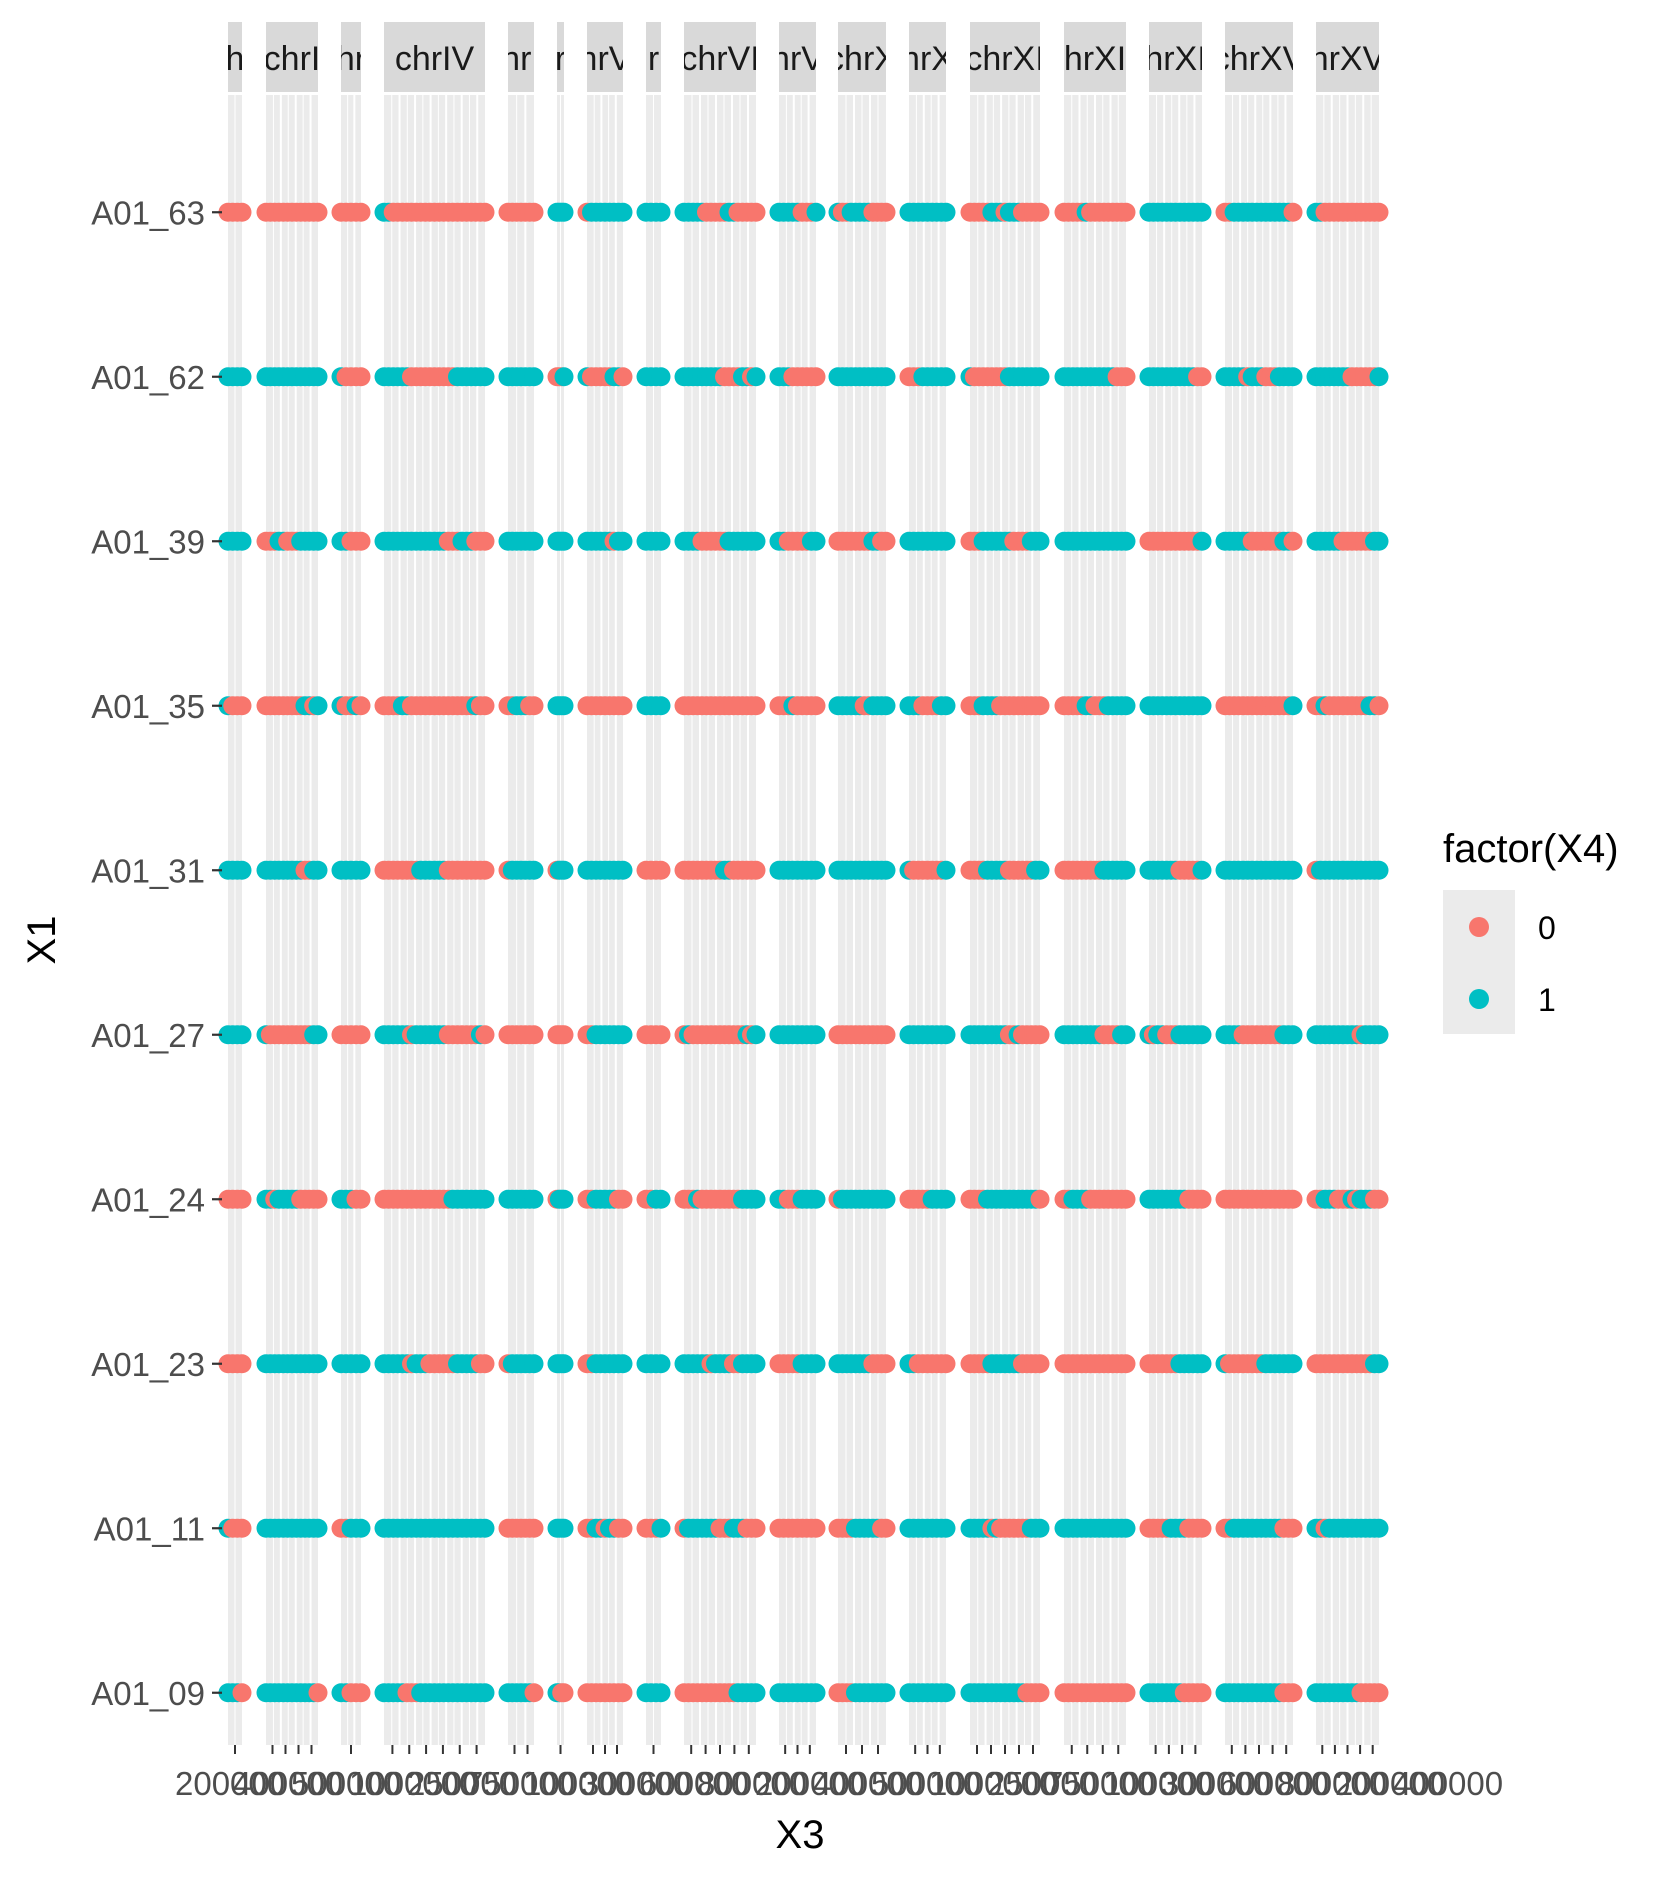 The image size is (1676, 1879). Describe the element at coordinates (148, 870) in the screenshot. I see `y-tick-label: A01_31` at that location.